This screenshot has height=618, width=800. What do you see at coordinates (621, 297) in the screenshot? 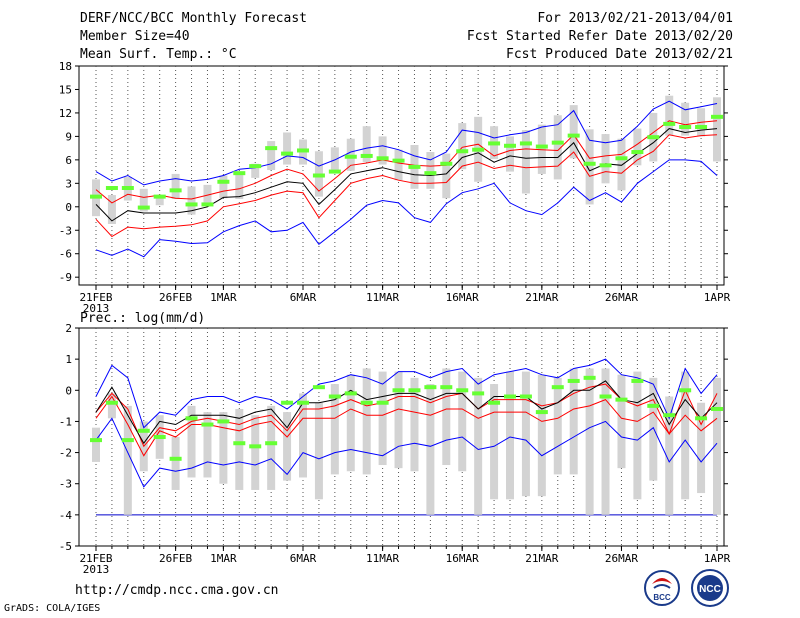
I see `temp-xtick-label: 26MAR` at bounding box center [621, 297].